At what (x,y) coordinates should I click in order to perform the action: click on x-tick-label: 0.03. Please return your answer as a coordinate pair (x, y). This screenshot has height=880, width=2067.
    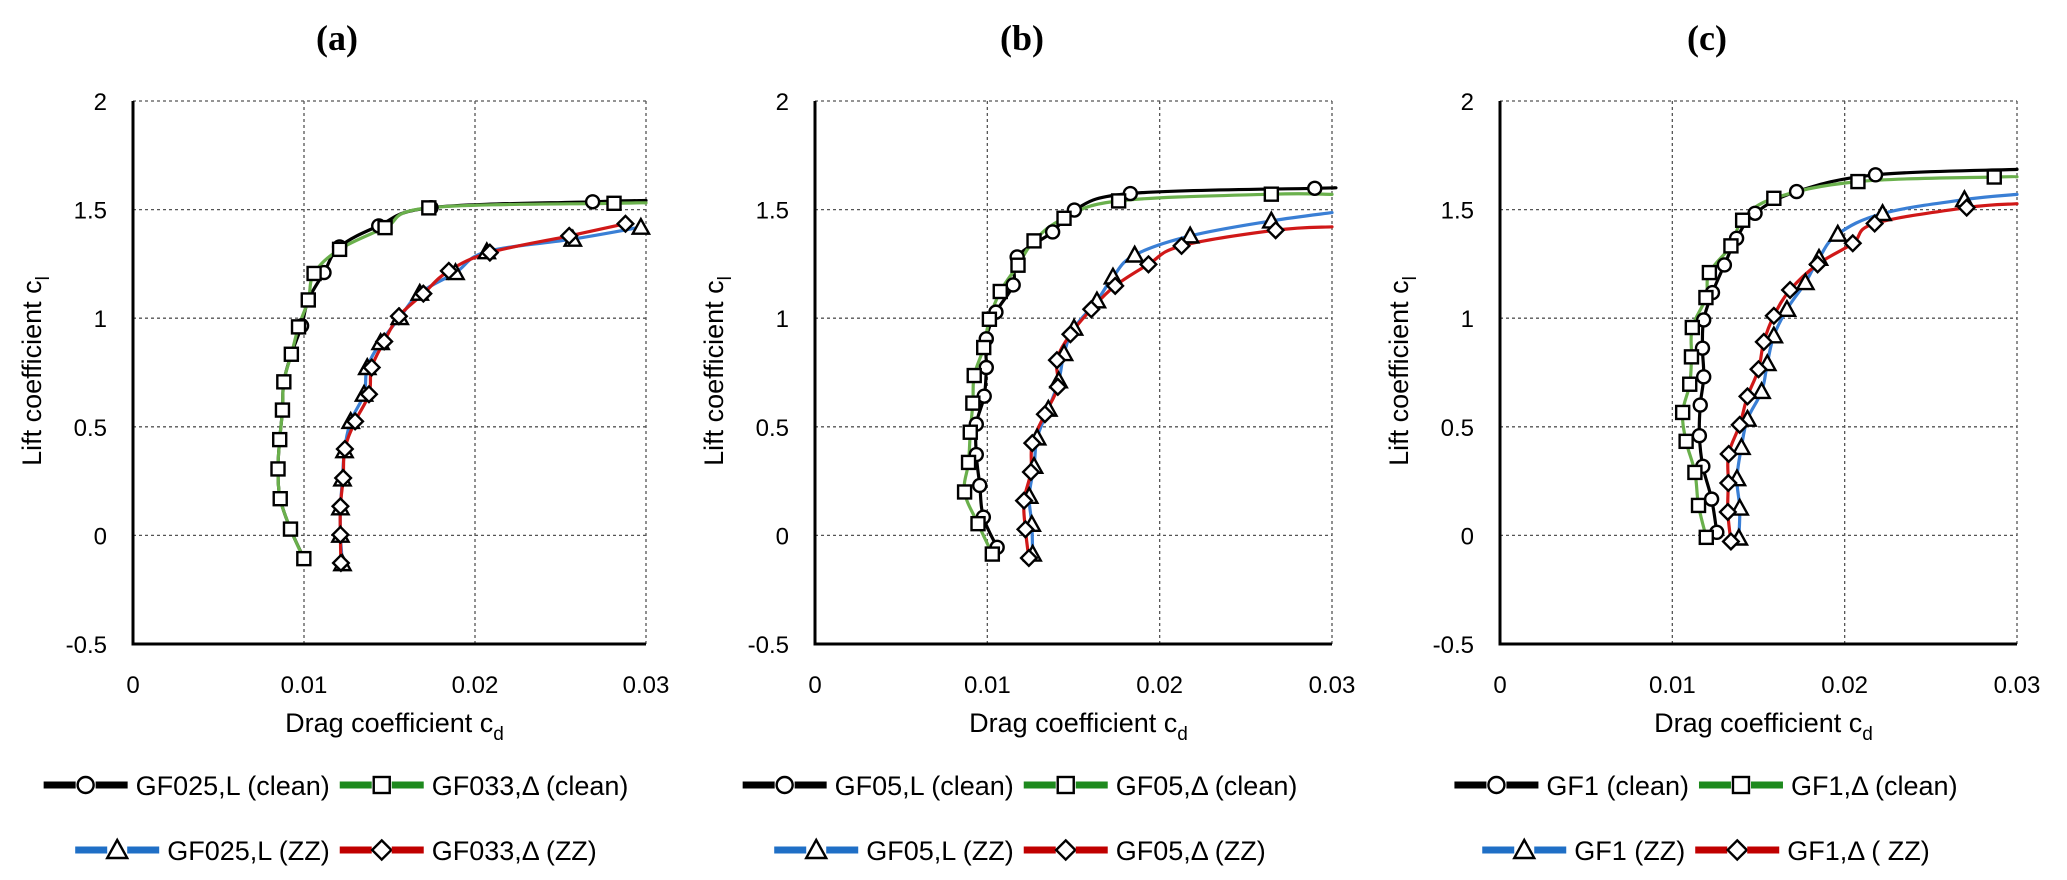
    Looking at the image, I should click on (1332, 685).